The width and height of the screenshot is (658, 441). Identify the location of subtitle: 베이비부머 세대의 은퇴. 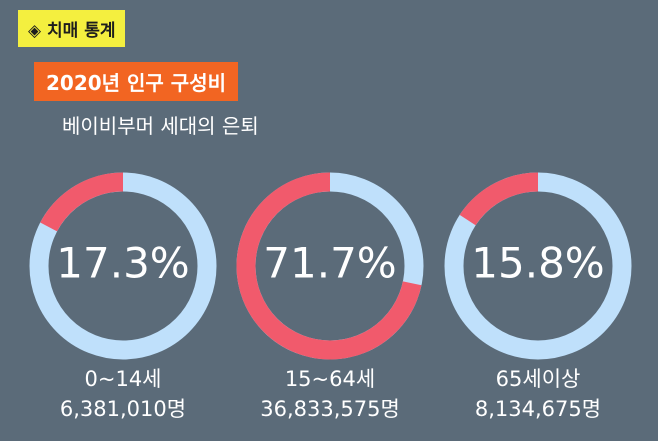
(160, 126).